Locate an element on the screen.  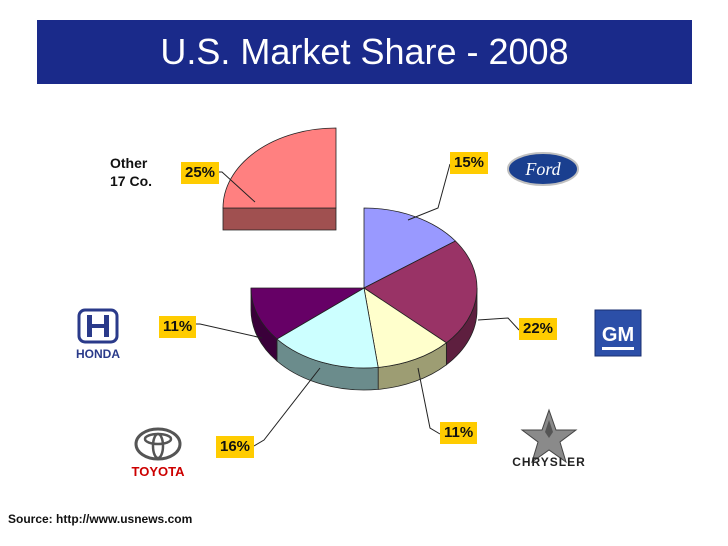
other-label-line-2: 17 Co. is located at coordinates (131, 181).